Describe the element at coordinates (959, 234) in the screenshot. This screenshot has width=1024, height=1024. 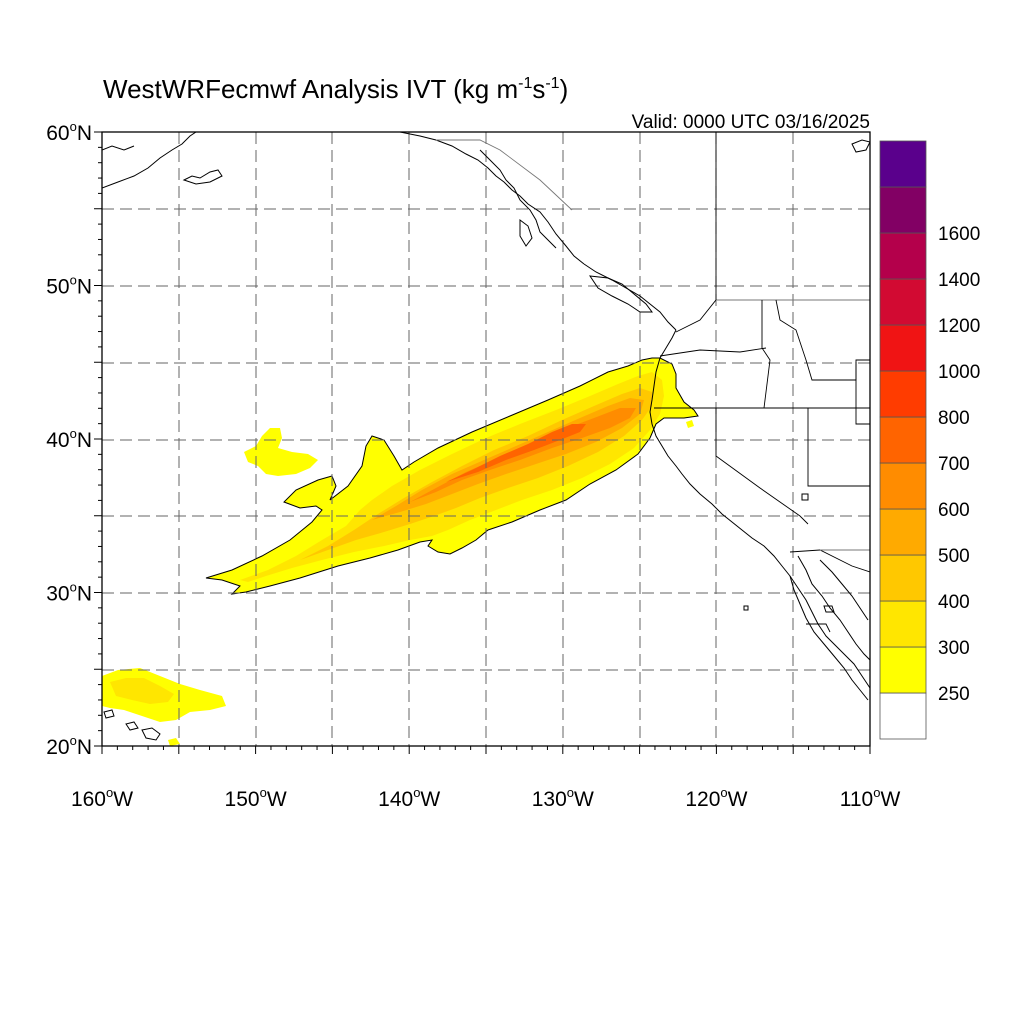
I see `colorbar-label: 1600` at that location.